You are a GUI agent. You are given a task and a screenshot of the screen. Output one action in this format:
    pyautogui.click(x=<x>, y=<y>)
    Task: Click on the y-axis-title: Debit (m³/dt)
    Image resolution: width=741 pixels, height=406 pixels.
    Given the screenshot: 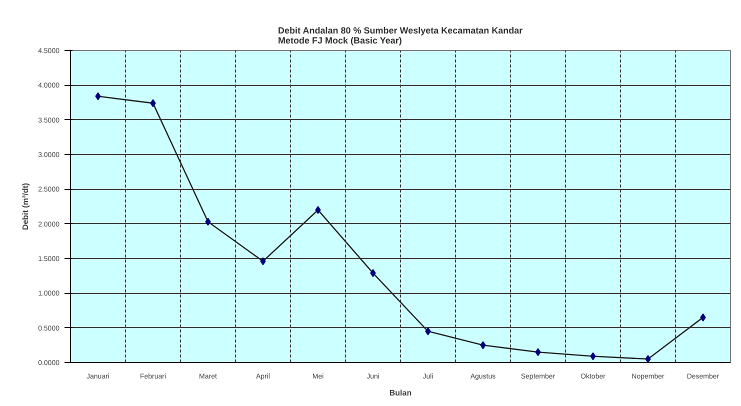 What is the action you would take?
    pyautogui.click(x=25, y=206)
    